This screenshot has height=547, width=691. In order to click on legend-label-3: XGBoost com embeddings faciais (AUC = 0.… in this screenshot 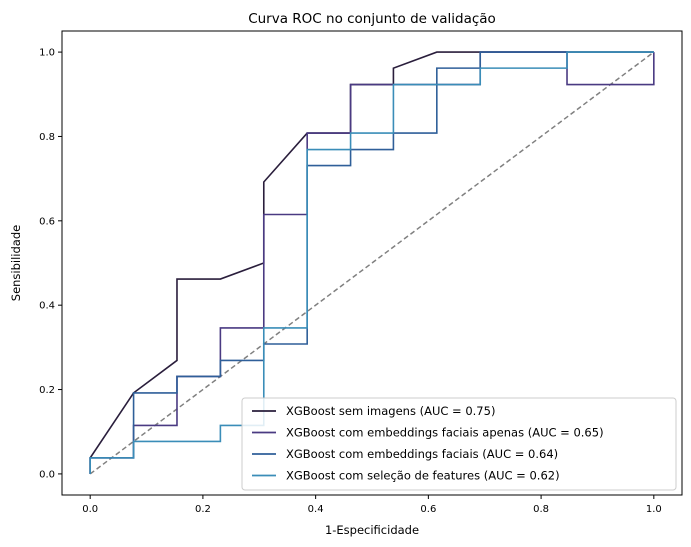, I will do `click(422, 454)`.